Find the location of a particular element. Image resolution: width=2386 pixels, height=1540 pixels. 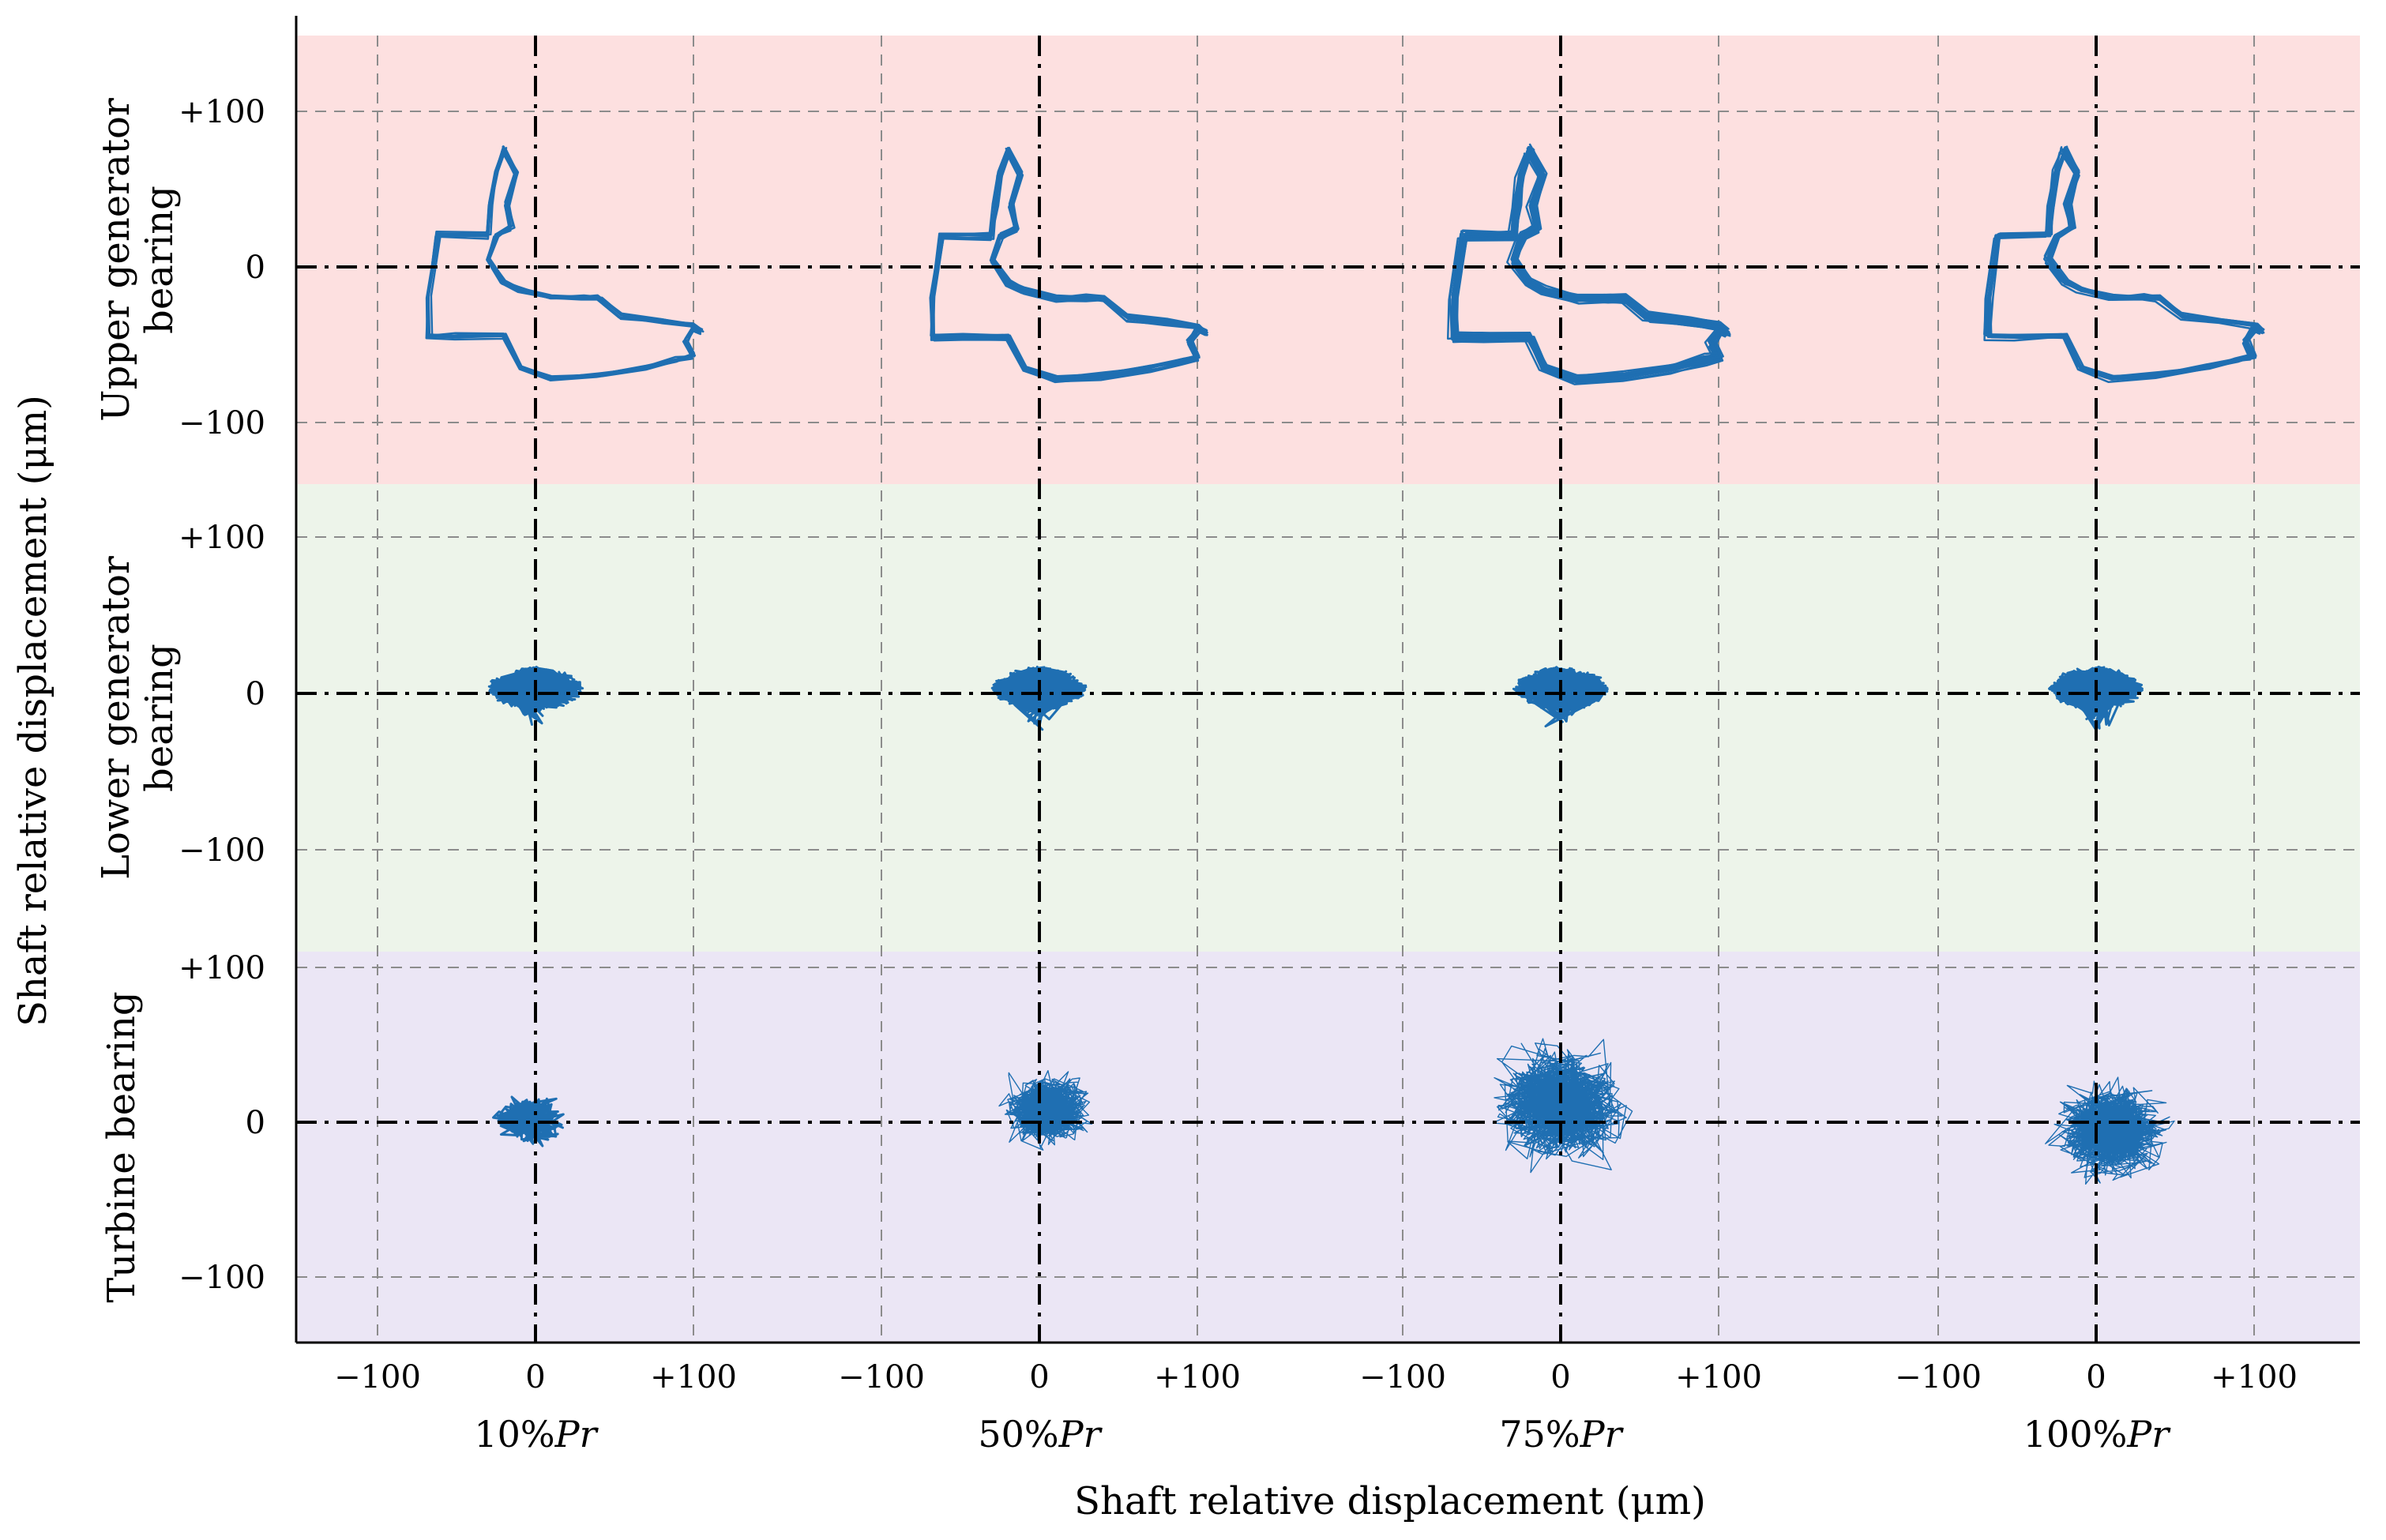

load-label: 50%Pr is located at coordinates (1040, 1434).